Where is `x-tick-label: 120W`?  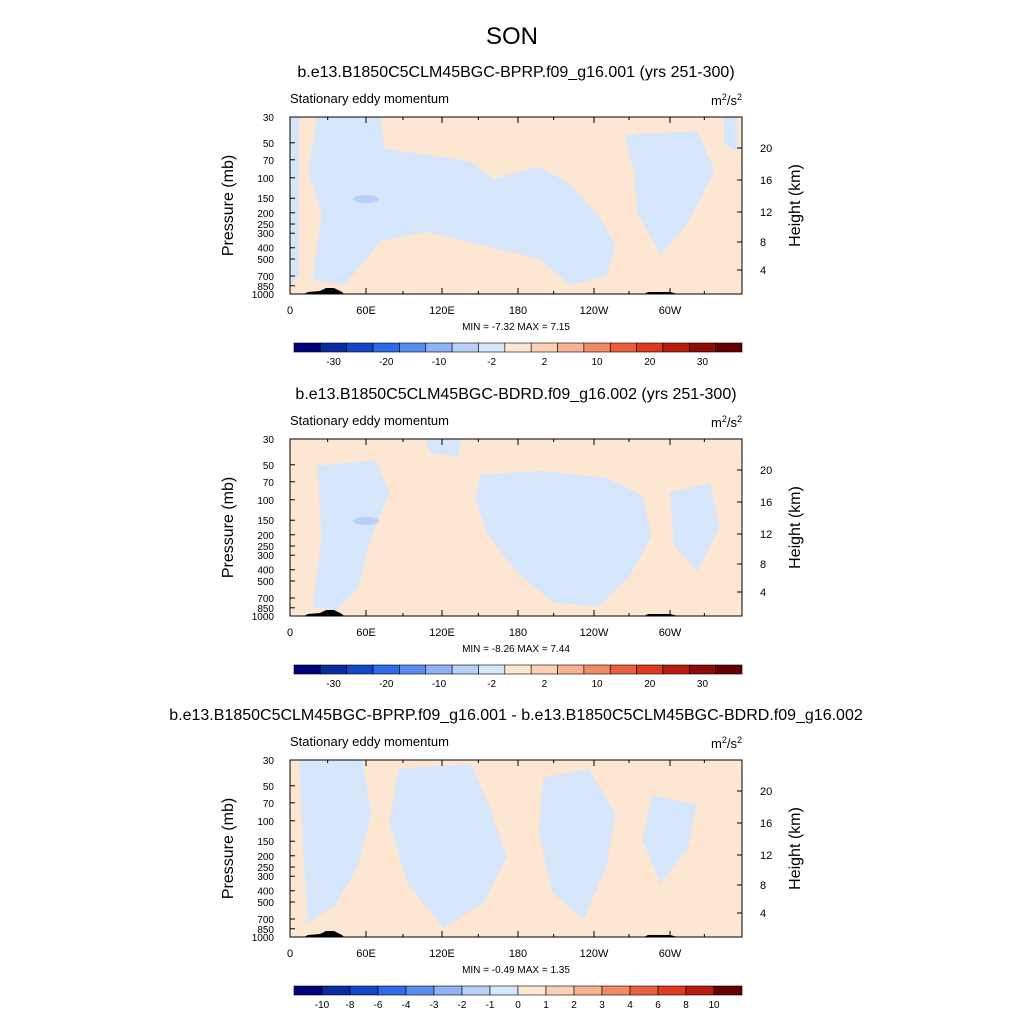 x-tick-label: 120W is located at coordinates (594, 633).